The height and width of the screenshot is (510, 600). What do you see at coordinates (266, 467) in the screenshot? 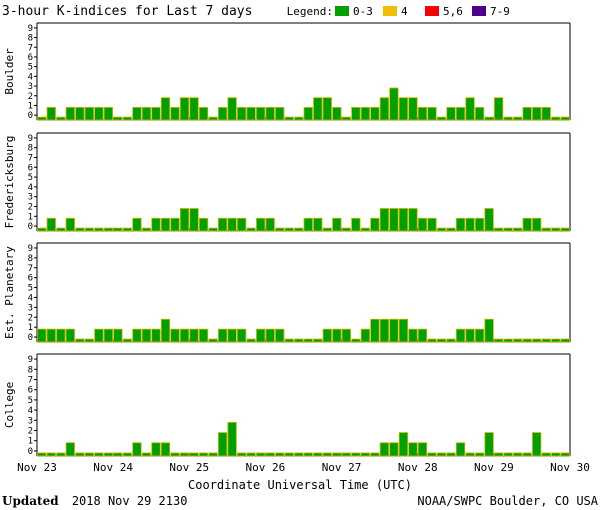
I see `x-tick-label: Nov 26` at bounding box center [266, 467].